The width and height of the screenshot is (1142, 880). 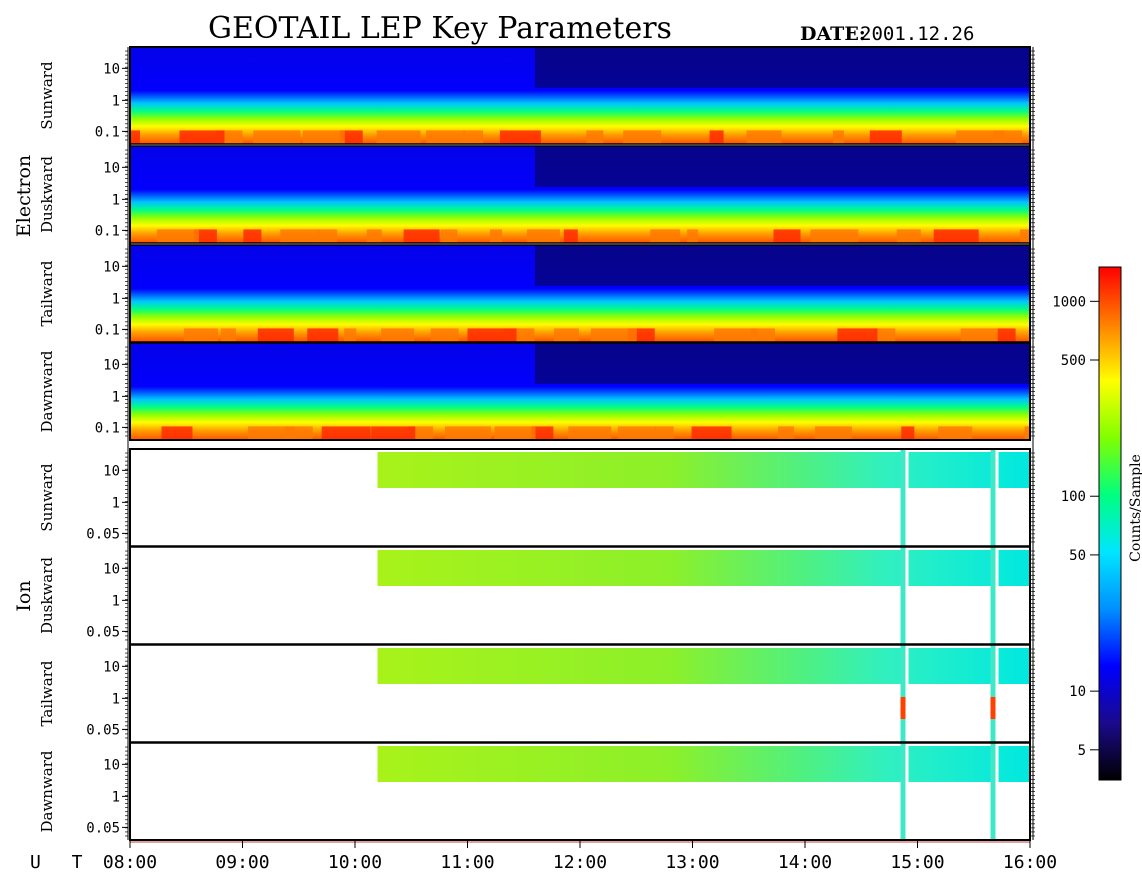 What do you see at coordinates (47, 693) in the screenshot?
I see `panel-label: Tailward` at bounding box center [47, 693].